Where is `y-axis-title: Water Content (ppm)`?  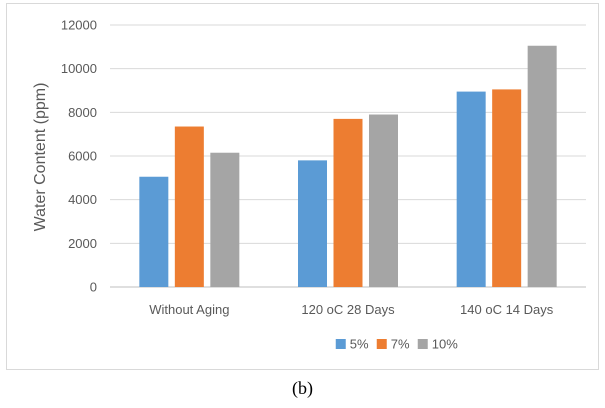
y-axis-title: Water Content (ppm) is located at coordinates (40, 157).